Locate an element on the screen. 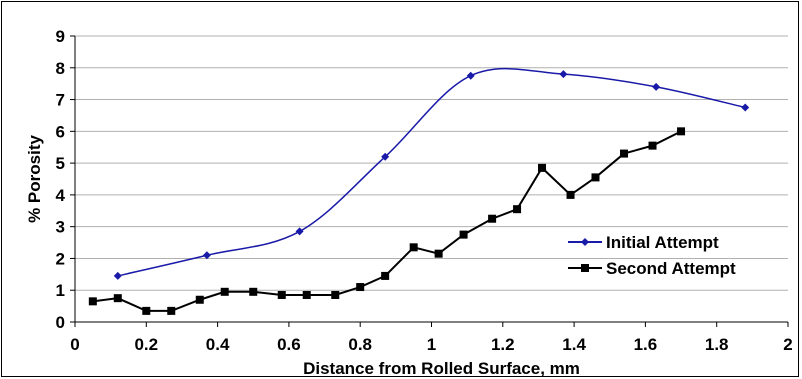 The width and height of the screenshot is (802, 379). legend-label: Second Attempt is located at coordinates (671, 268).